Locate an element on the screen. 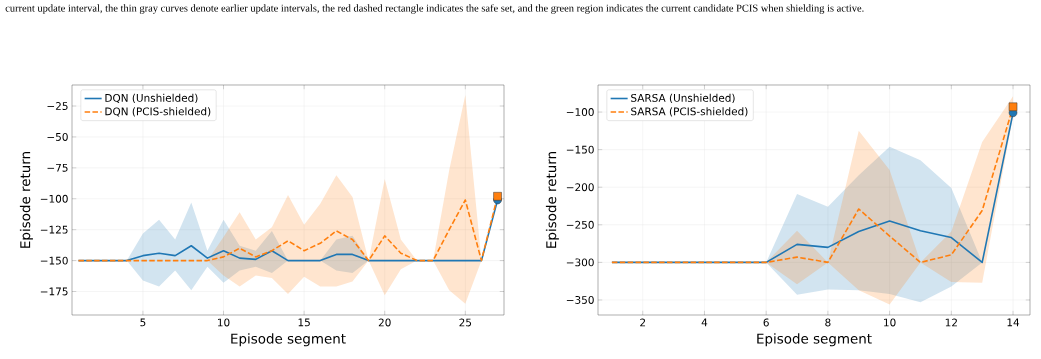 The height and width of the screenshot is (359, 1041). legend-label: SARSA (PCIS-shielded) is located at coordinates (689, 112).